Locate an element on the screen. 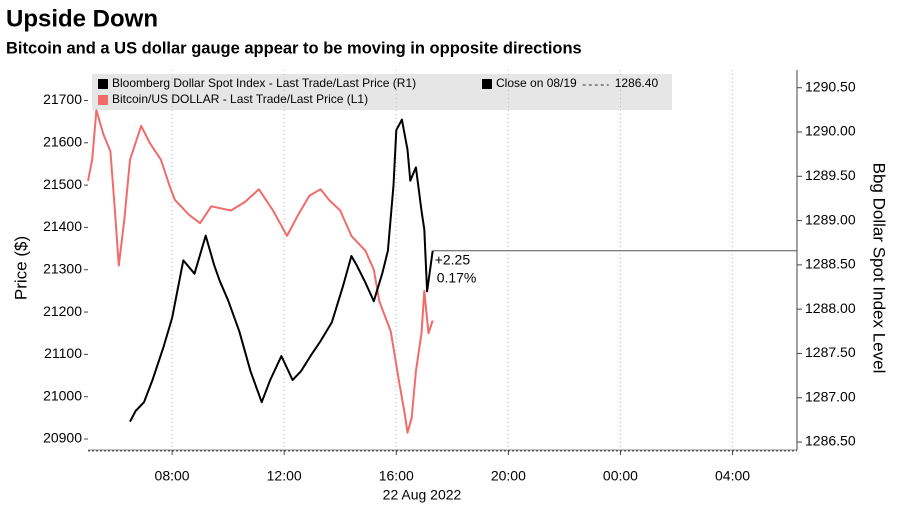 The height and width of the screenshot is (510, 900). x-tick-label: 04:00 is located at coordinates (732, 476).